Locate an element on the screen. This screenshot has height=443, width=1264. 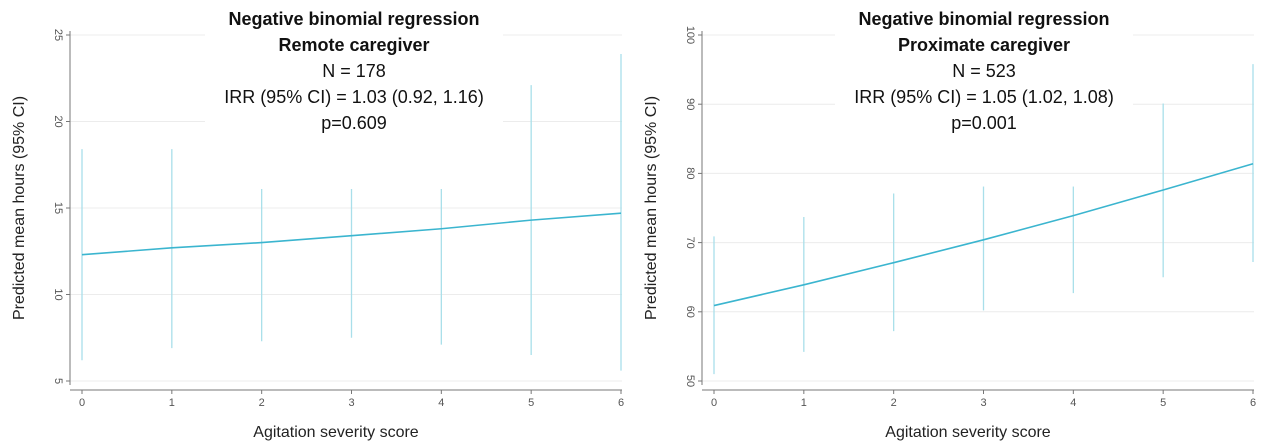
chart-subtitle: Proximate caregiver is located at coordinates (984, 45).